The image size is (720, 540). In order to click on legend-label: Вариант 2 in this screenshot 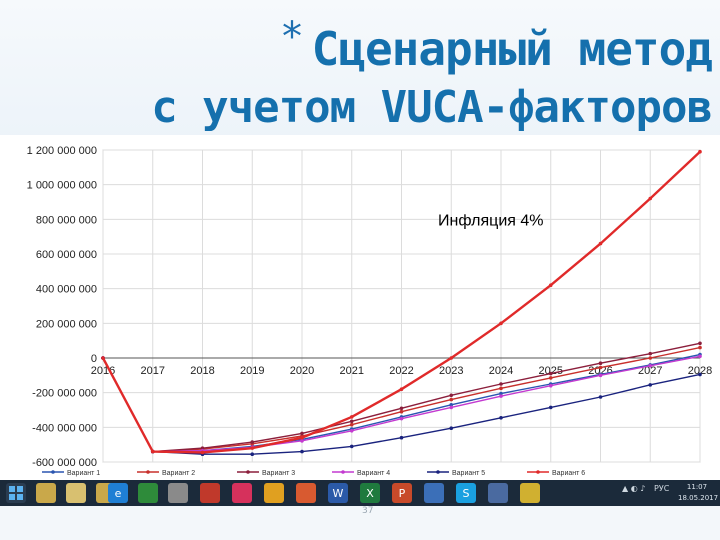, I will do `click(178, 473)`.